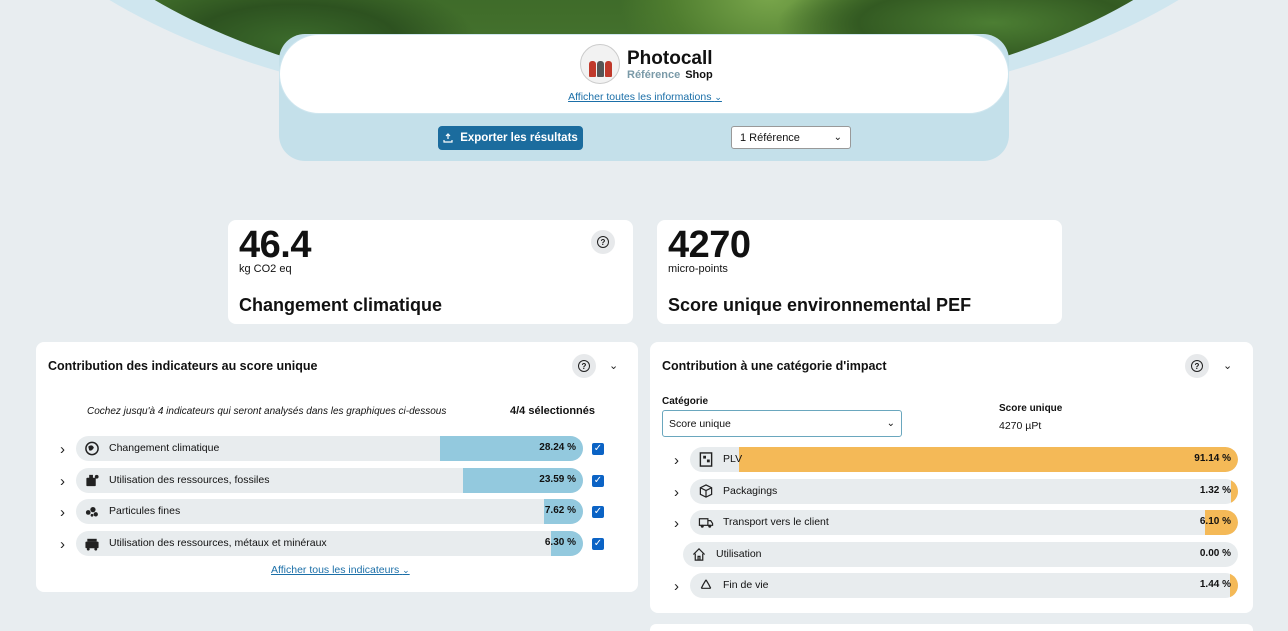 The height and width of the screenshot is (631, 1288). What do you see at coordinates (557, 479) in the screenshot?
I see `contribution-value: 23.59 %` at bounding box center [557, 479].